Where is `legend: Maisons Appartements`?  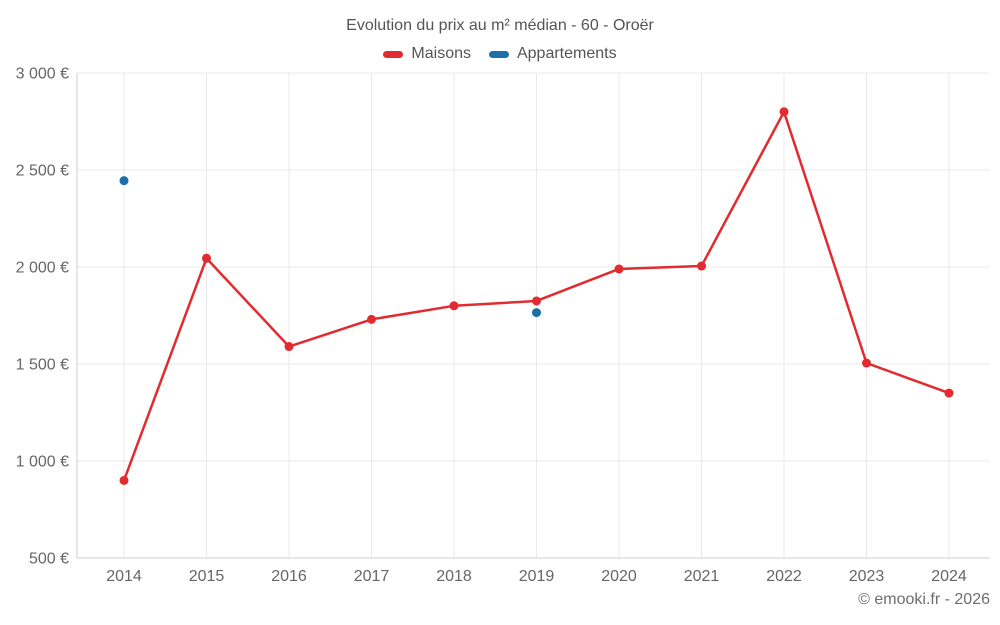
legend: Maisons Appartements is located at coordinates (500, 54).